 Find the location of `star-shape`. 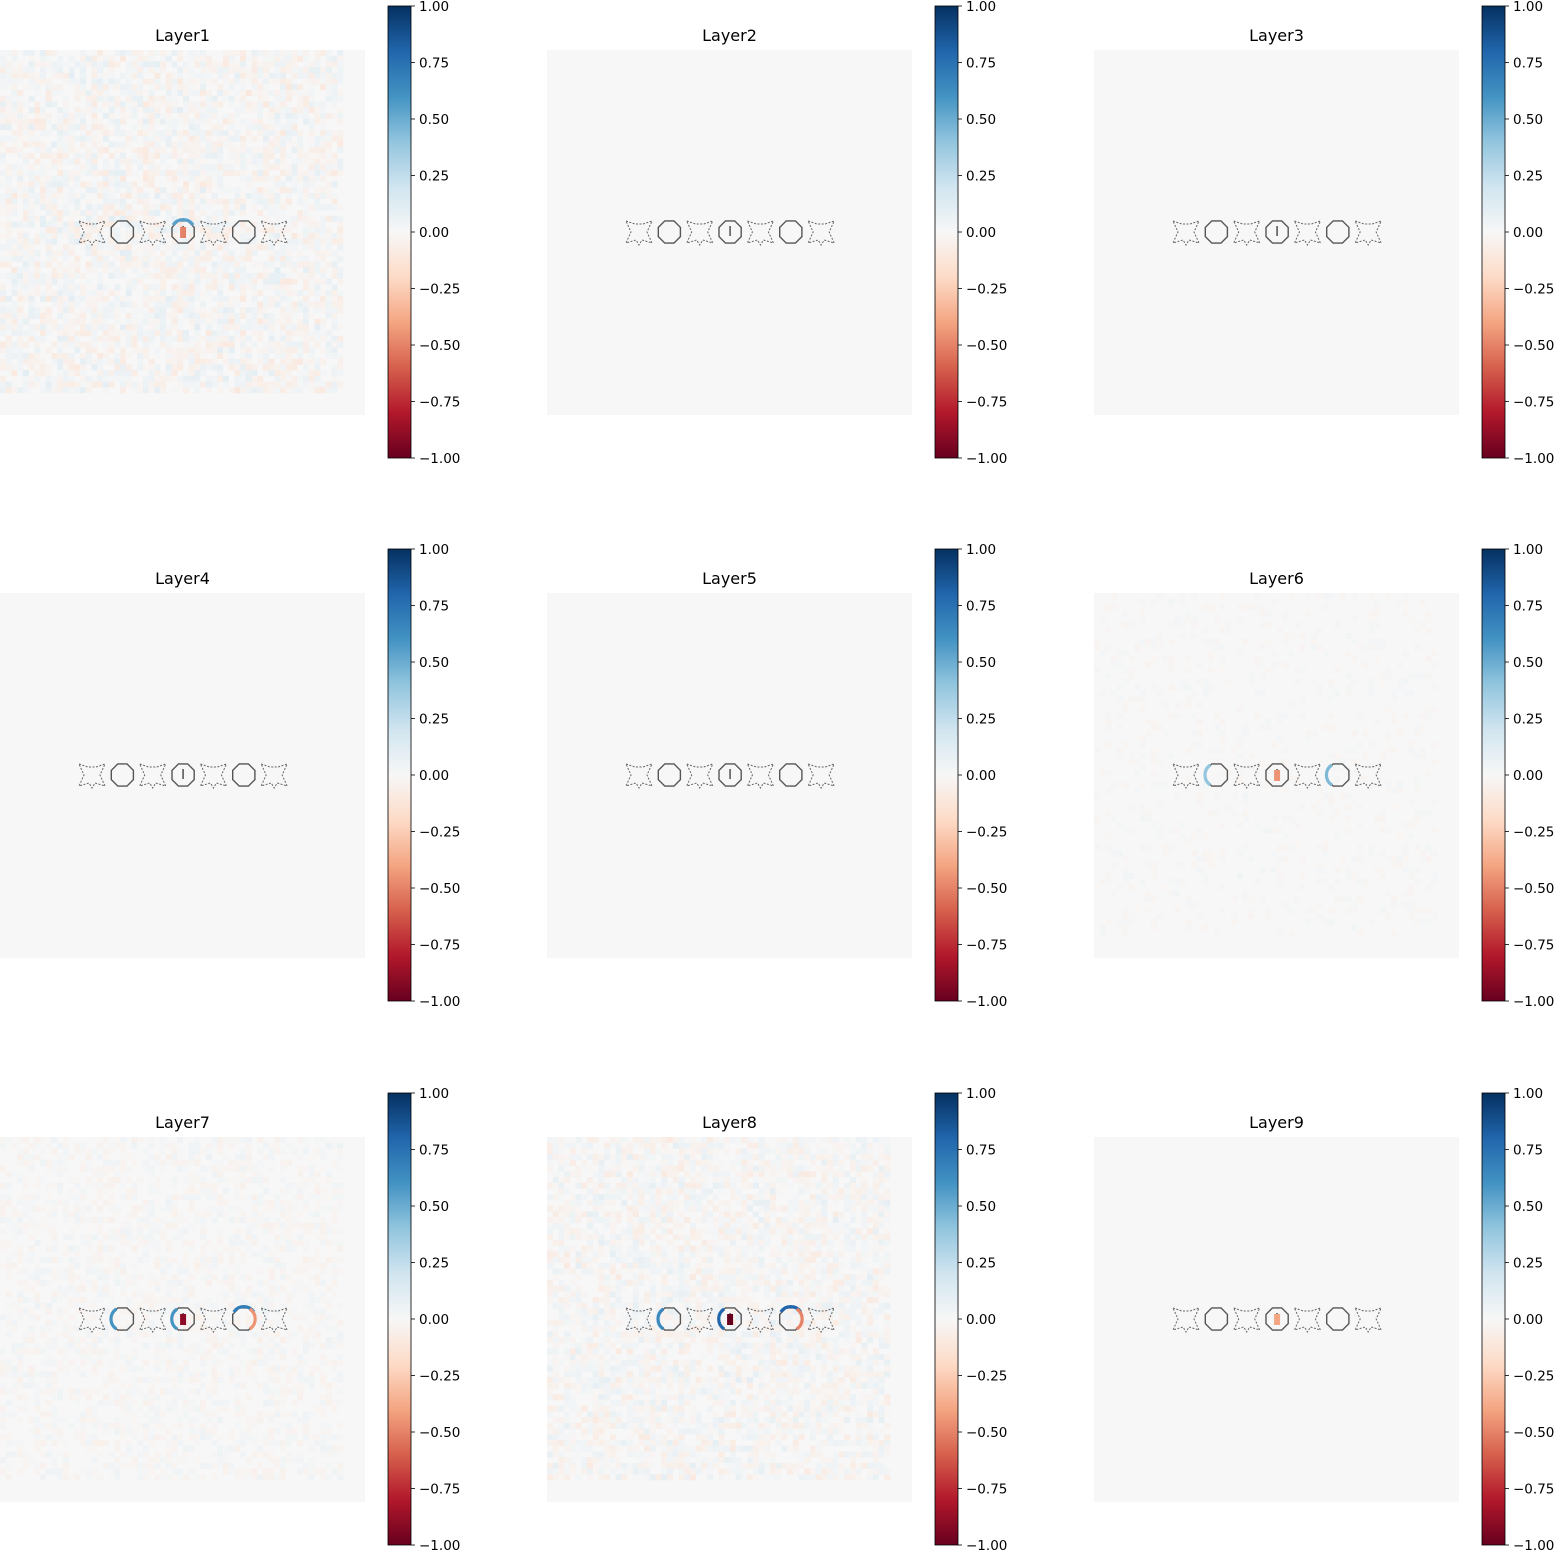

star-shape is located at coordinates (639, 233).